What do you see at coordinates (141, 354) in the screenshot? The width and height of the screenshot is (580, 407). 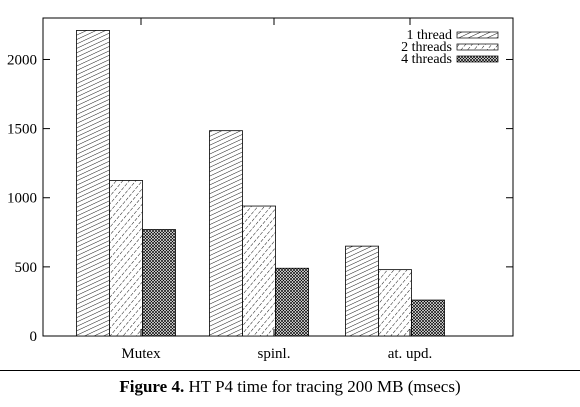 I see `x-tick-label: Mutex` at bounding box center [141, 354].